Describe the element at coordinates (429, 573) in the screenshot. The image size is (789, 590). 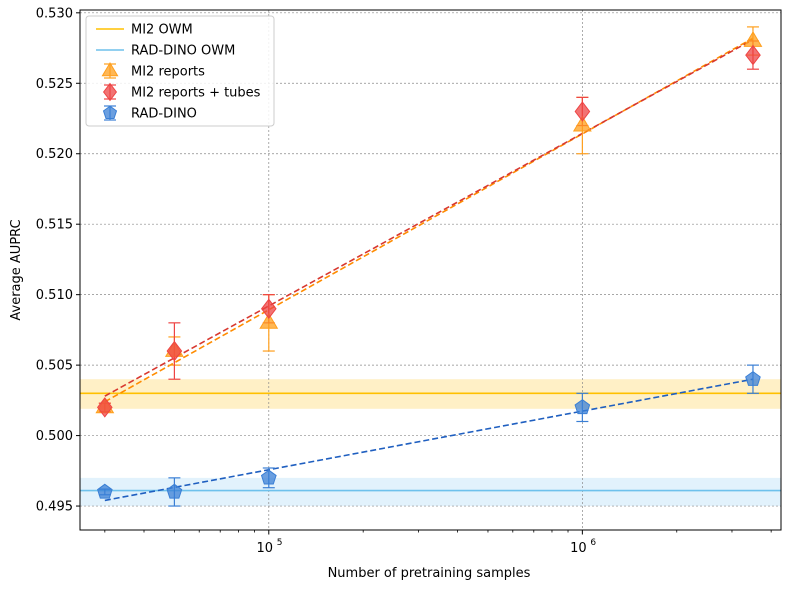
I see `x-axis-label: Number of pretraining samples` at that location.